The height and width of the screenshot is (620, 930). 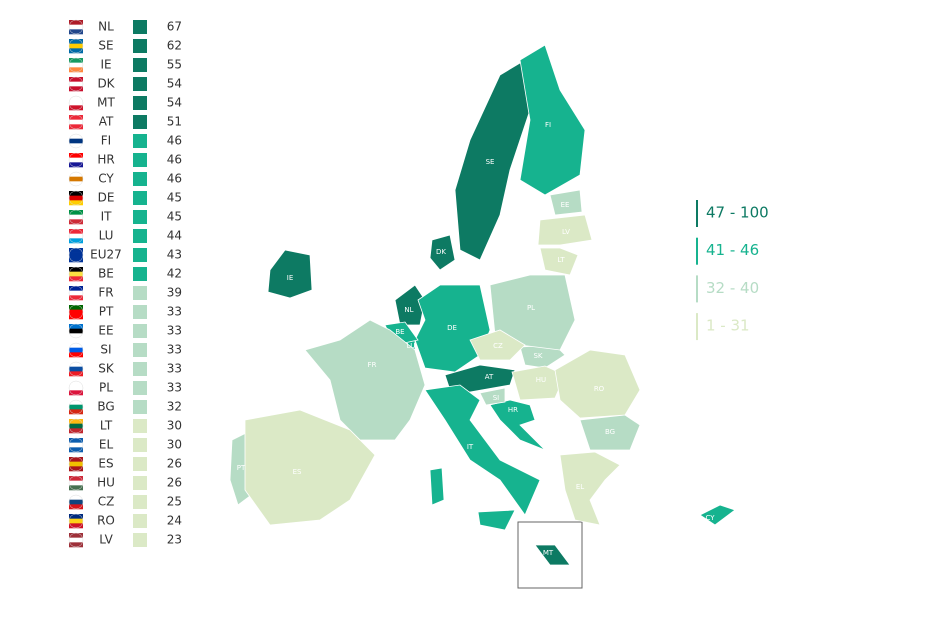 What do you see at coordinates (106, 540) in the screenshot?
I see `country-code: LV` at bounding box center [106, 540].